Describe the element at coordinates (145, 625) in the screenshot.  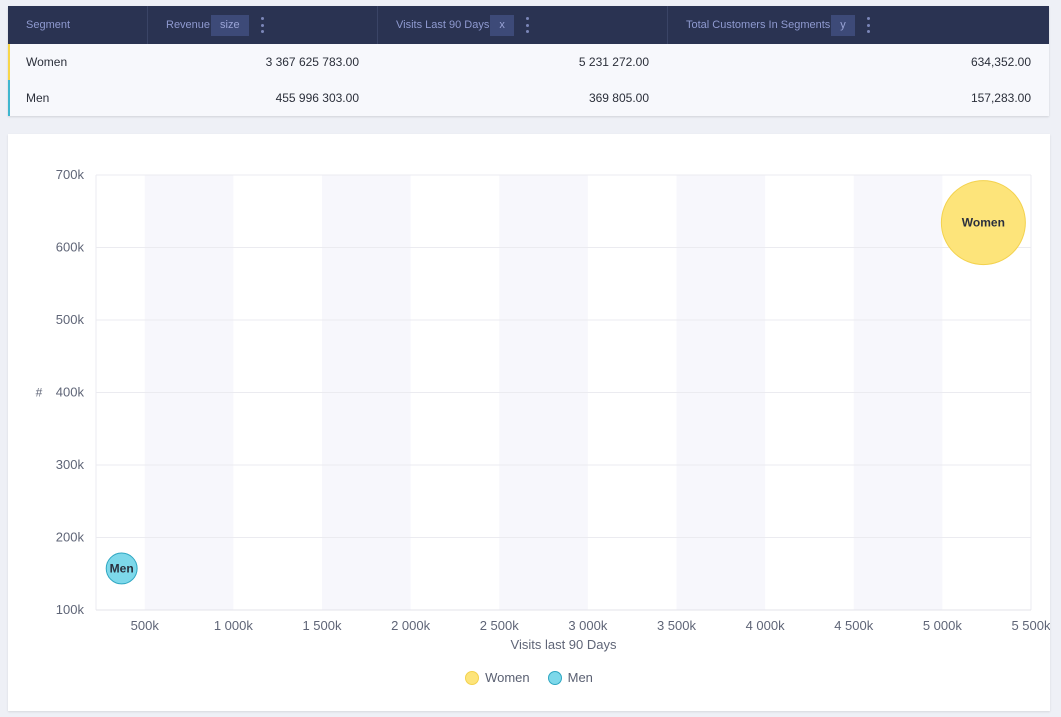
I see `x-tick-label: 500k` at that location.